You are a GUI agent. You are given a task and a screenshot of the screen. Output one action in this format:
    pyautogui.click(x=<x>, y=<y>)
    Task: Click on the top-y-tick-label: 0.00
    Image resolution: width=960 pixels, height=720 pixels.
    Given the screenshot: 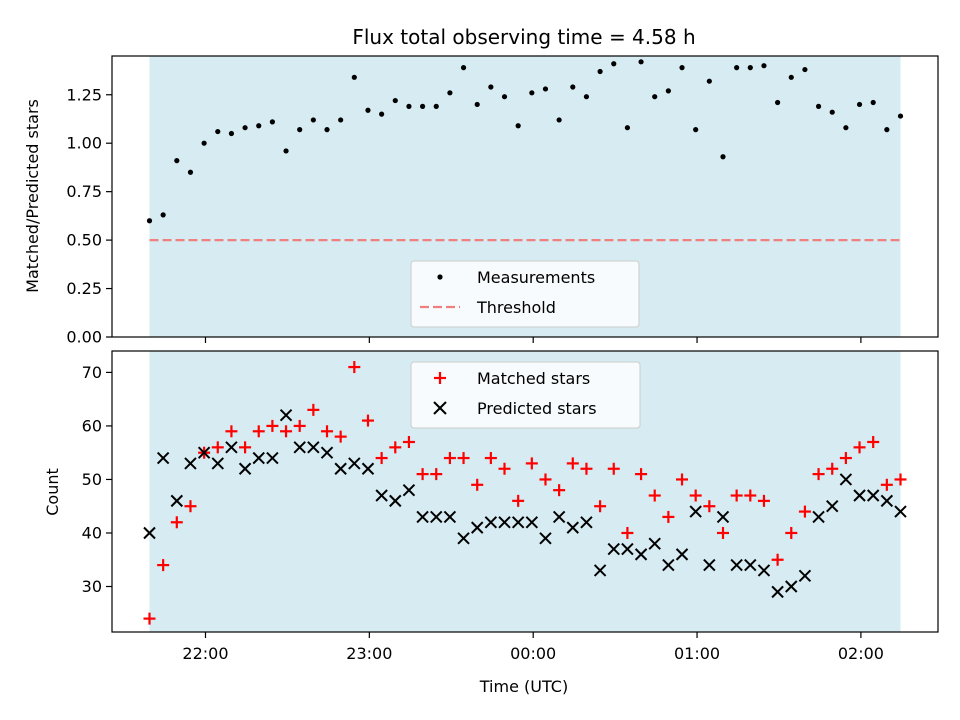 What is the action you would take?
    pyautogui.click(x=84, y=337)
    